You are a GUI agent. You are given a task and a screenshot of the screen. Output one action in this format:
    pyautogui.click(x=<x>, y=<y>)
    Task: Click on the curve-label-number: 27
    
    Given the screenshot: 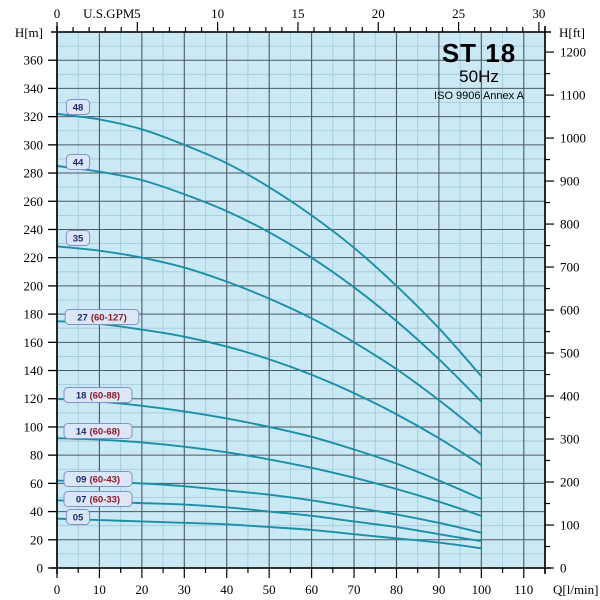 What is the action you would take?
    pyautogui.click(x=82, y=318)
    